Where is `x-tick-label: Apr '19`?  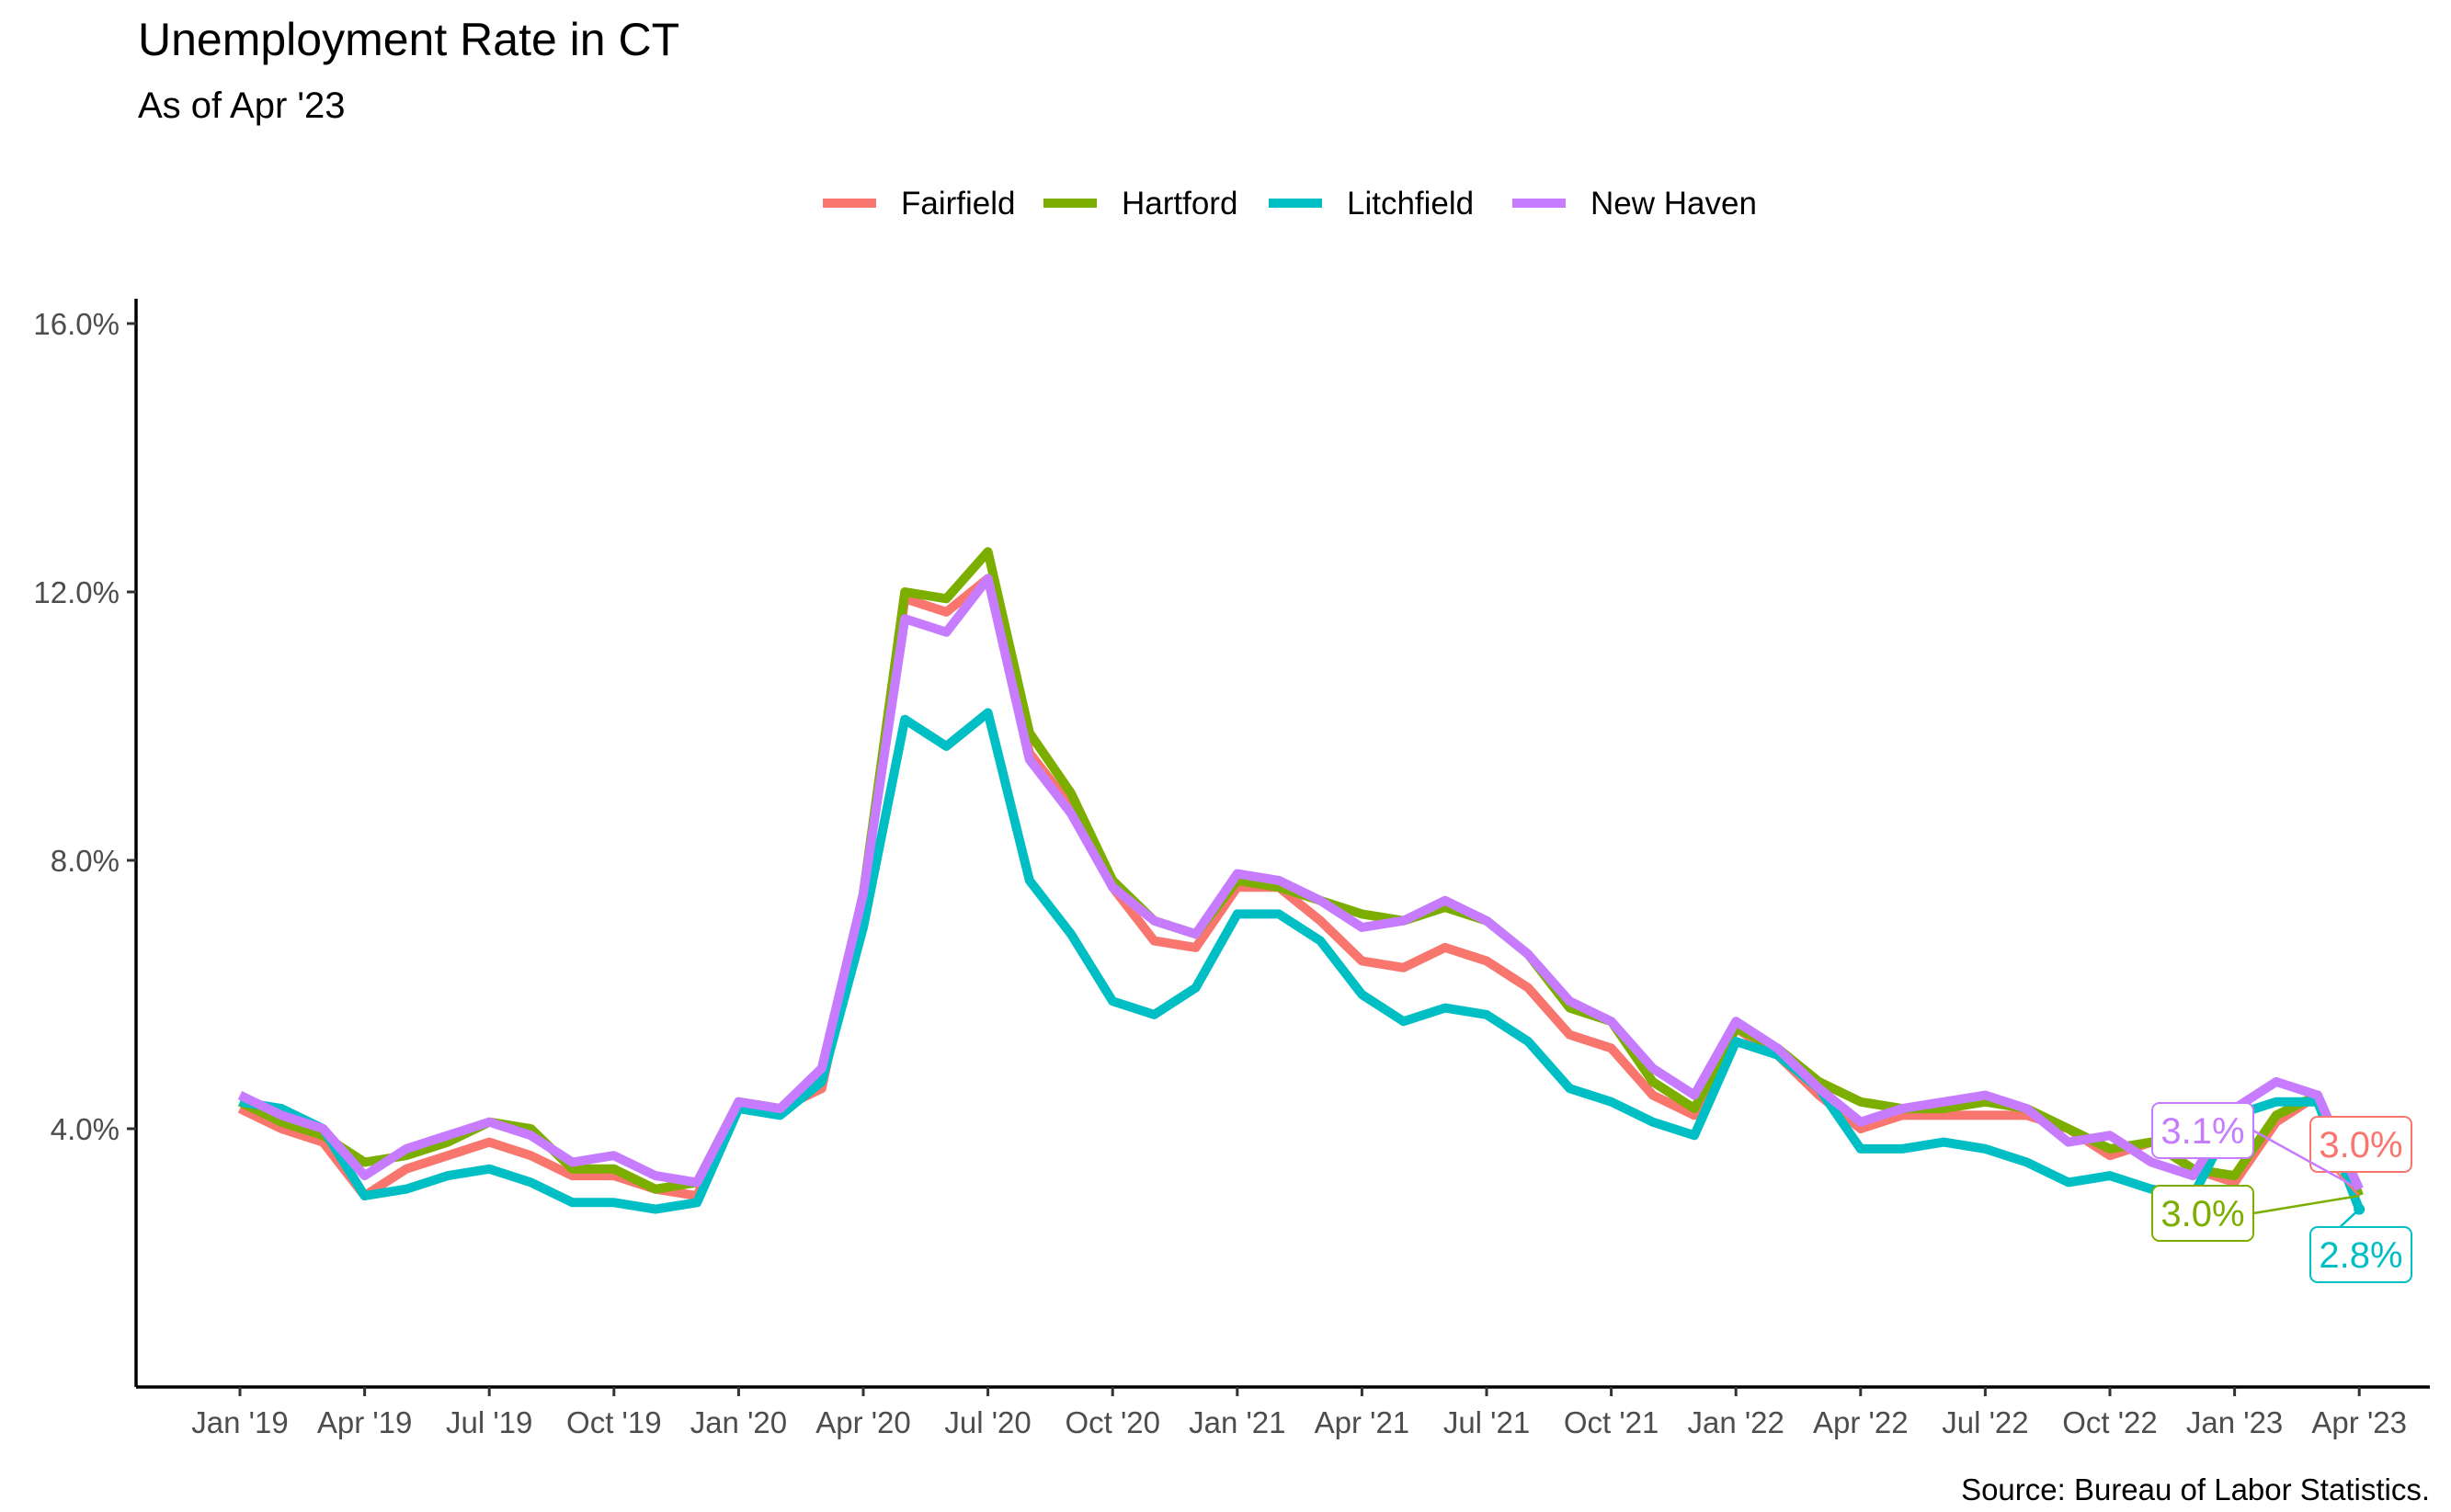
x-tick-label: Apr '19 is located at coordinates (365, 1422).